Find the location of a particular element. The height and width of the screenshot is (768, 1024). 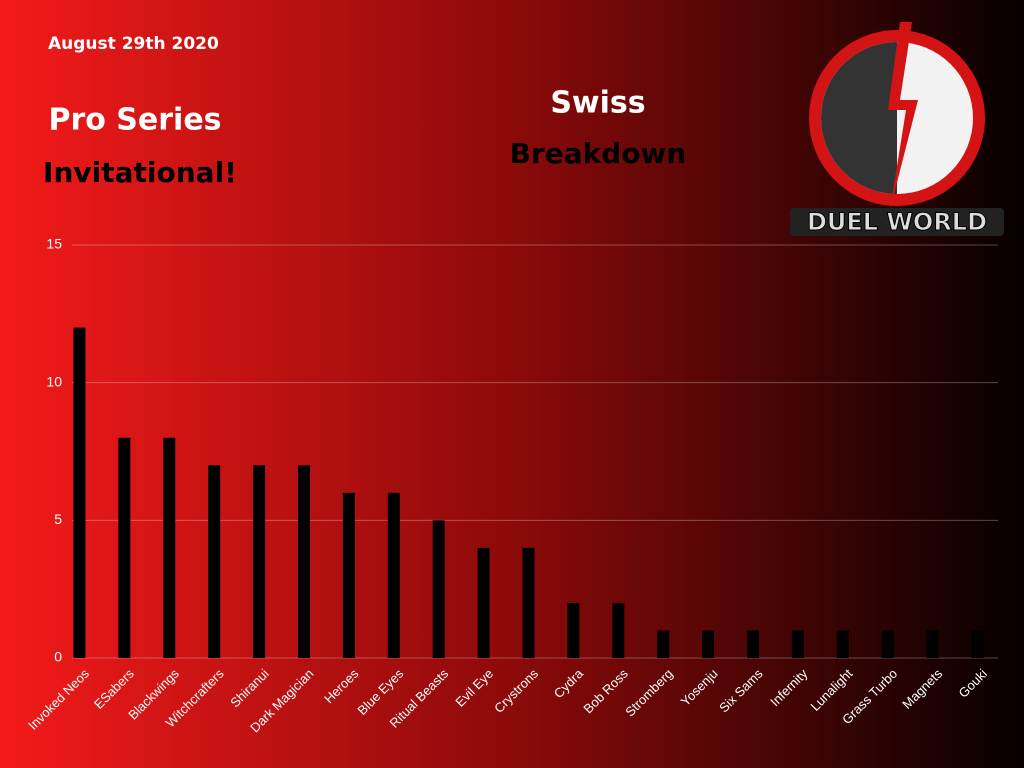

y-tick-label: 5 is located at coordinates (58, 519).